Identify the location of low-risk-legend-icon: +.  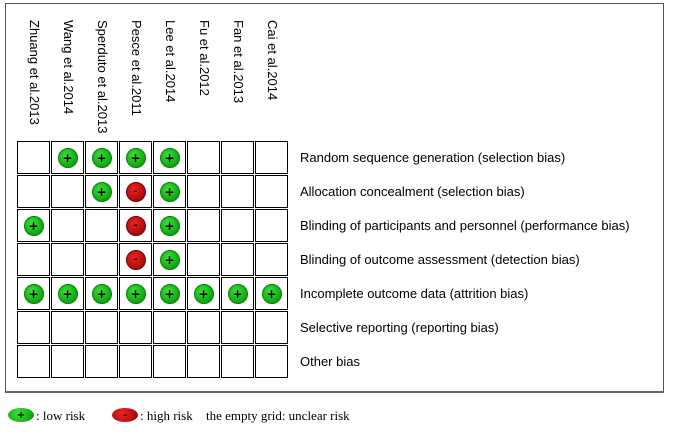
(21, 415).